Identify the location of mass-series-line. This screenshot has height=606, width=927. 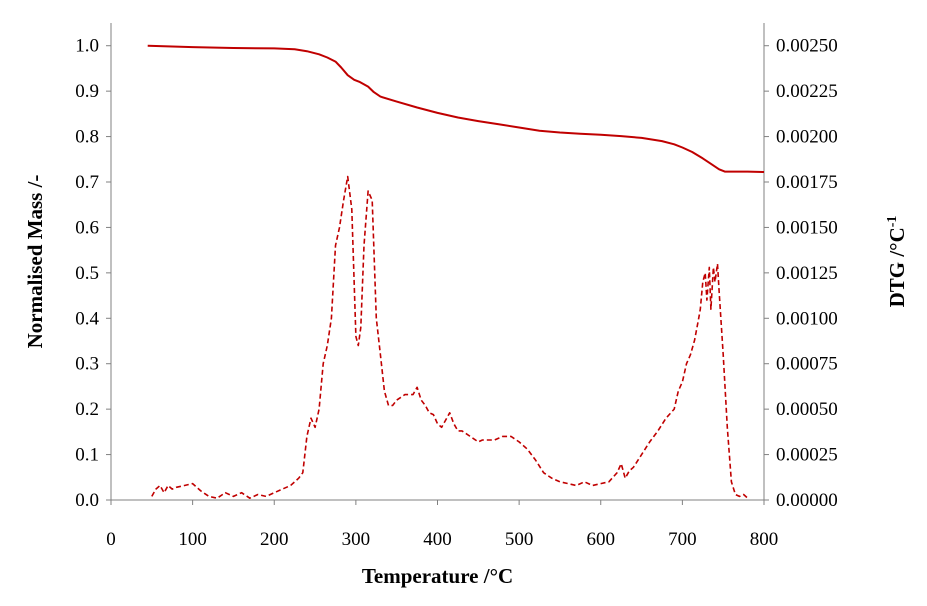
(456, 108).